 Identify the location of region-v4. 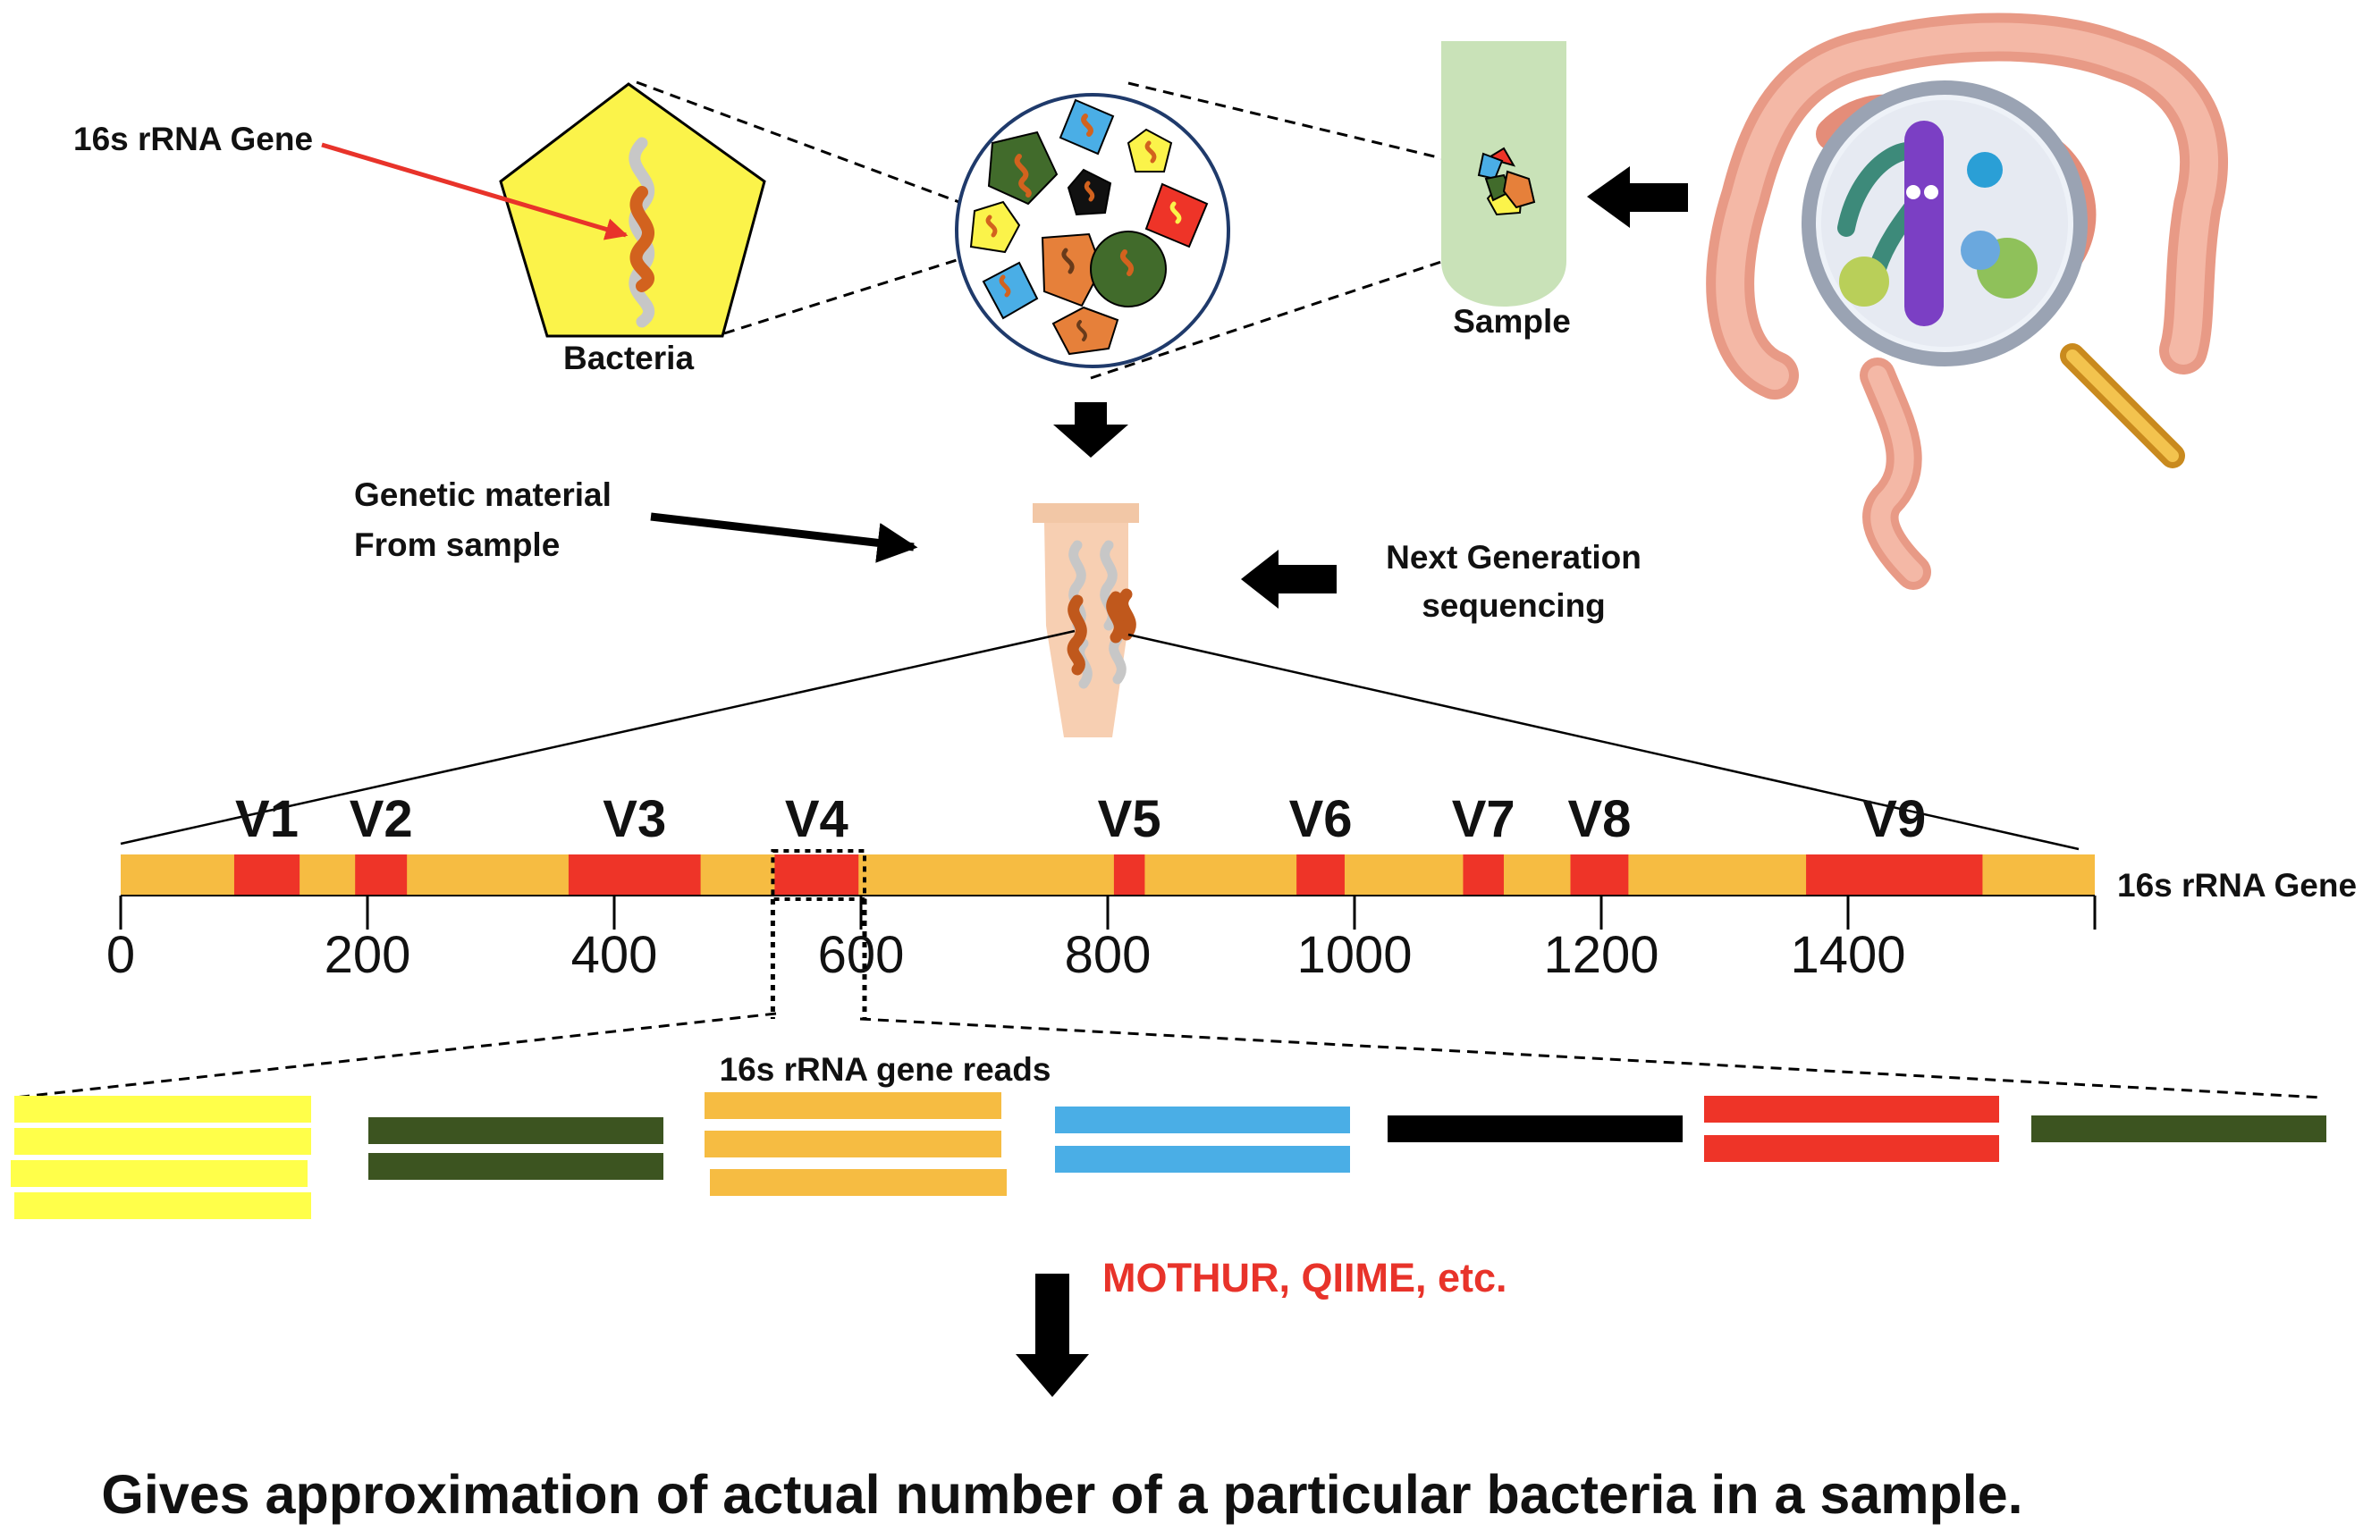
(816, 875).